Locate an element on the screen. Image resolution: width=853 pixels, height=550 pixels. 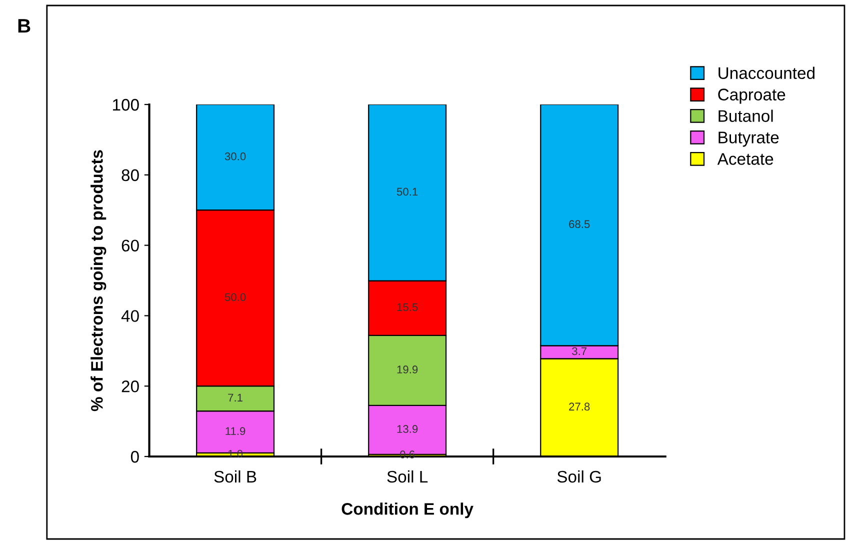
data-label: 50.0 is located at coordinates (235, 297).